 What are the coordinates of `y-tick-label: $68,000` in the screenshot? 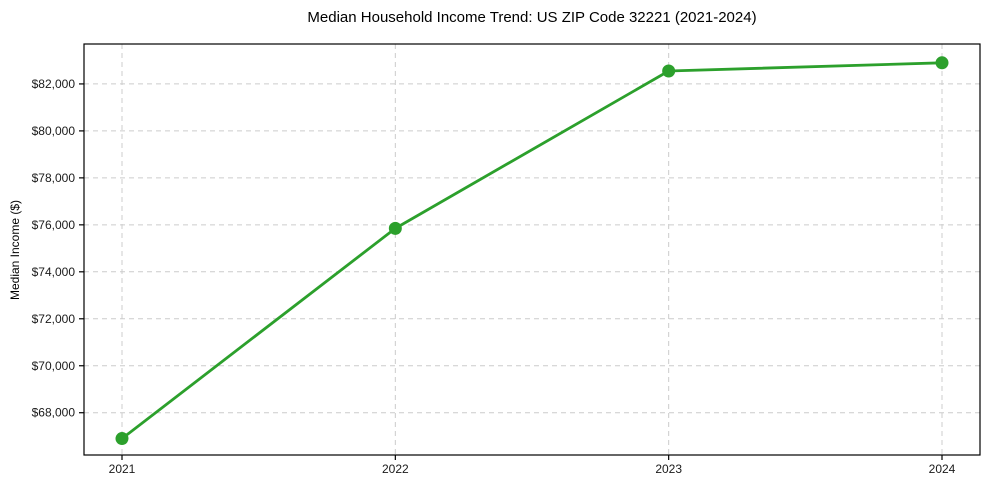 It's located at (54, 413).